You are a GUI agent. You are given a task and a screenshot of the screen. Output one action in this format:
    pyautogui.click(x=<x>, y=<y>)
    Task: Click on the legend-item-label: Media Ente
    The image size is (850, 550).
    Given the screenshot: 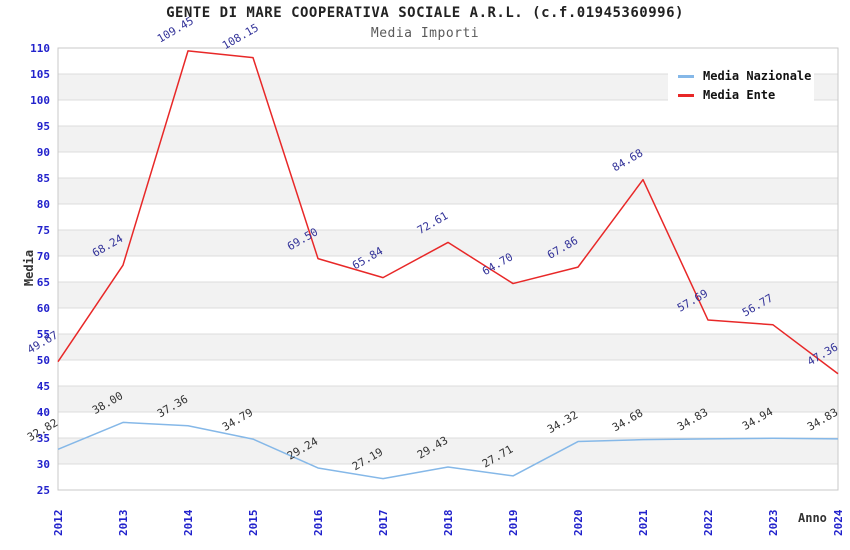 What is the action you would take?
    pyautogui.click(x=739, y=95)
    